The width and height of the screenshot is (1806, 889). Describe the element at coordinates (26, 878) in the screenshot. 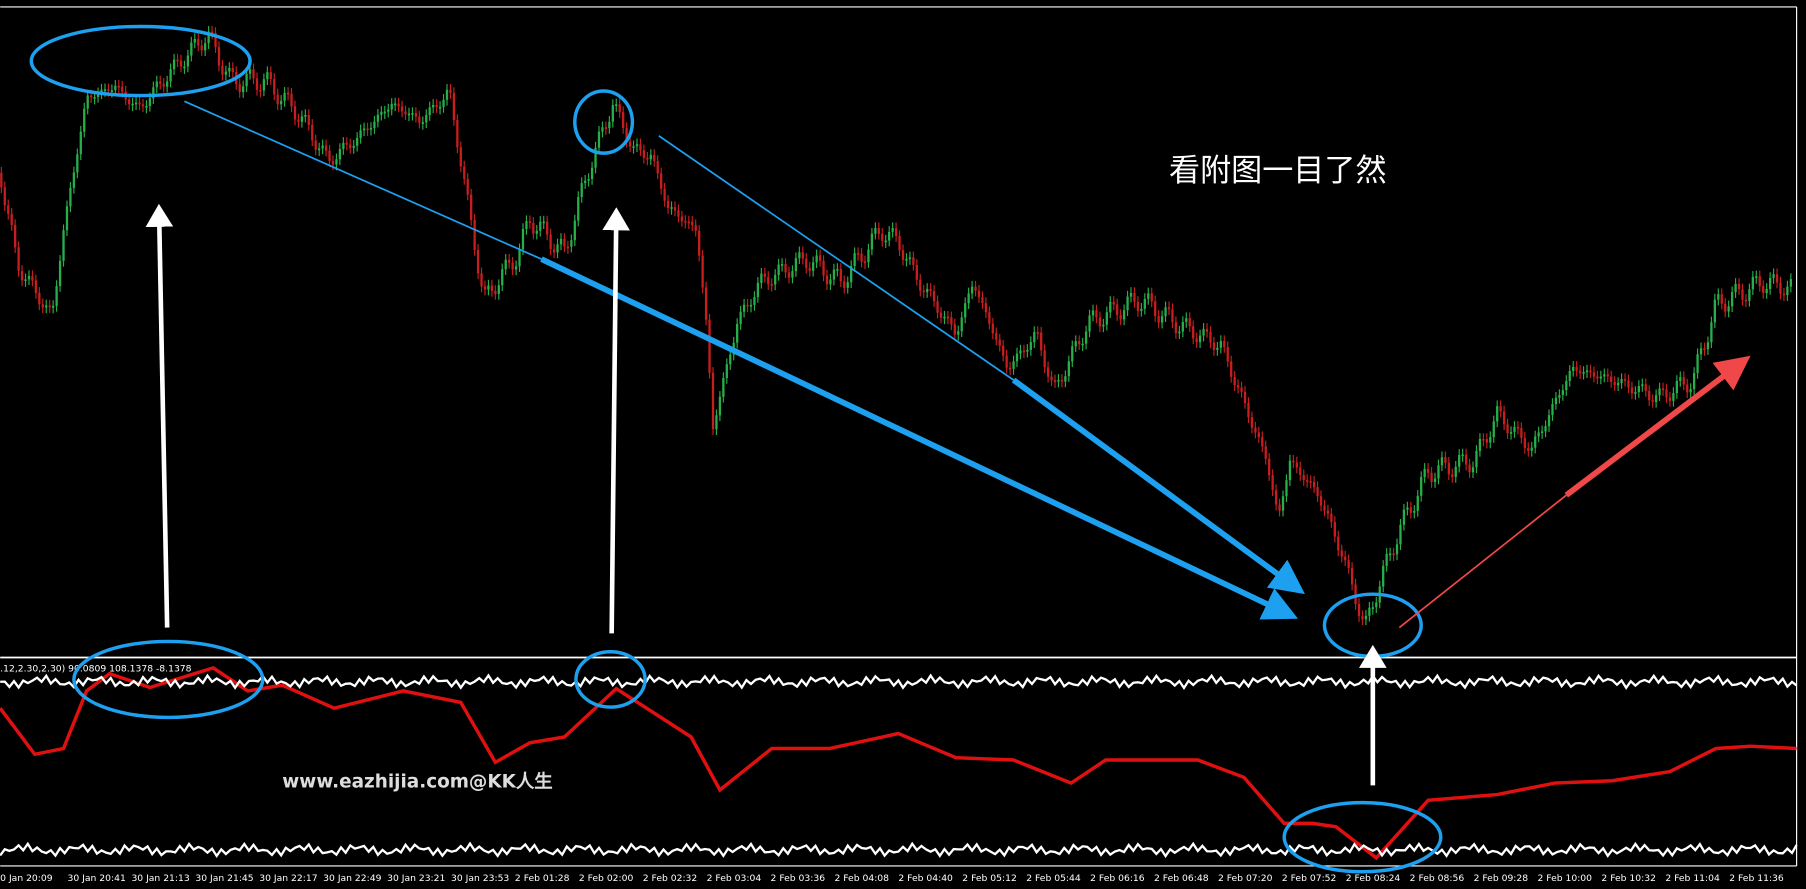

I see `x-tick-label: 0 Jan 20:09` at that location.